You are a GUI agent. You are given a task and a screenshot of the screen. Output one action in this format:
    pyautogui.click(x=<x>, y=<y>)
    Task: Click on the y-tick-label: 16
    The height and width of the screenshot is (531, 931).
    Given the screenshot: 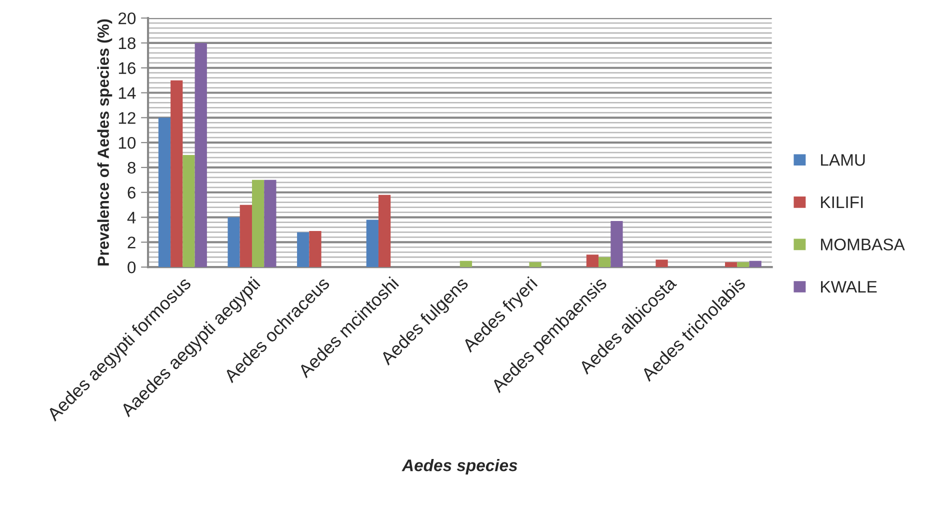 What is the action you would take?
    pyautogui.click(x=127, y=68)
    